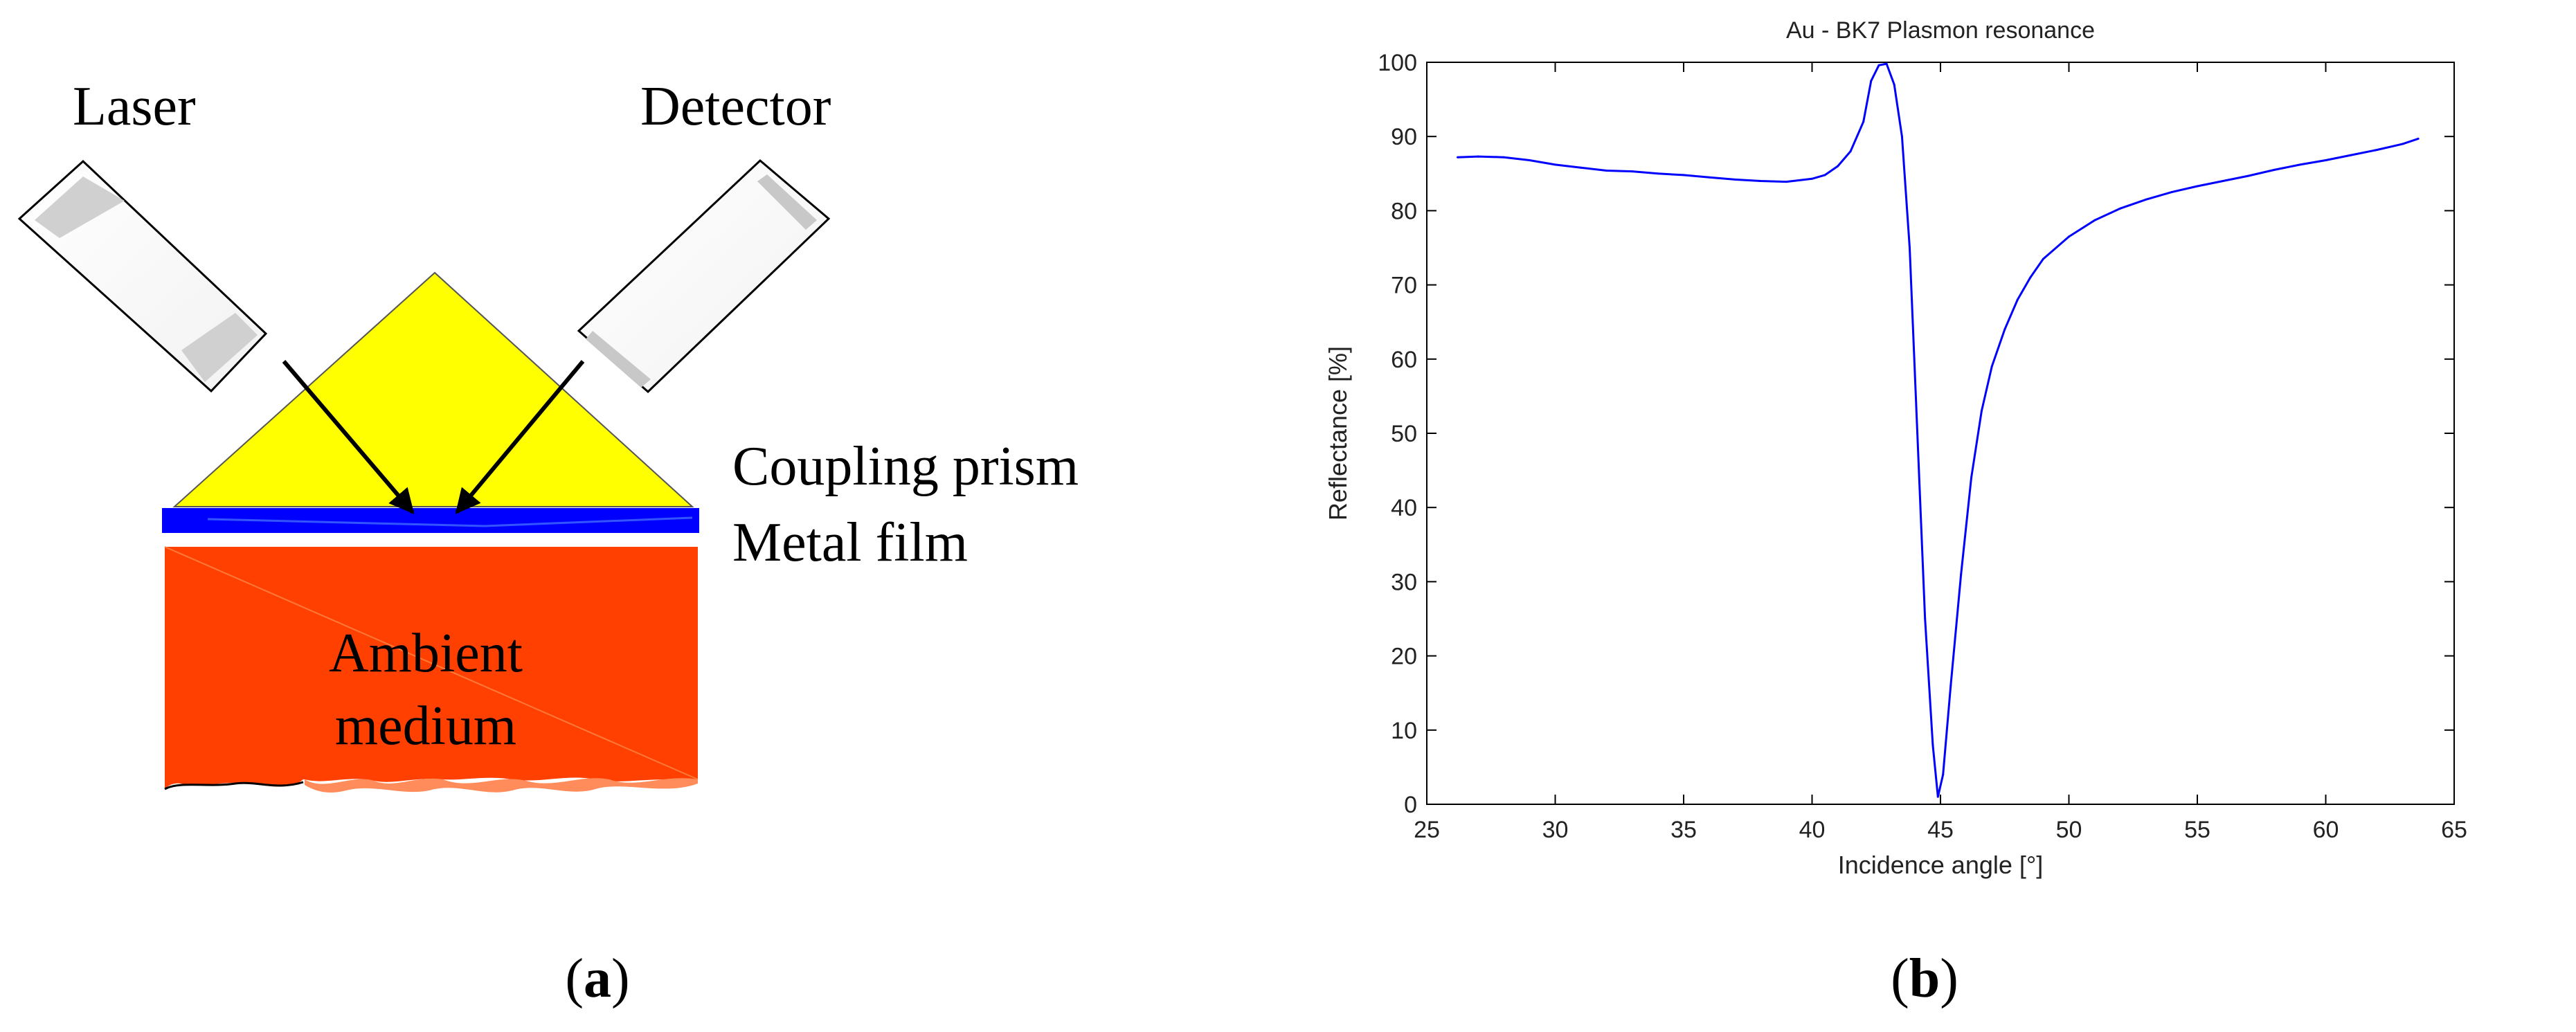 The height and width of the screenshot is (1032, 2576). I want to click on medium-bottom-contour, so click(234, 785).